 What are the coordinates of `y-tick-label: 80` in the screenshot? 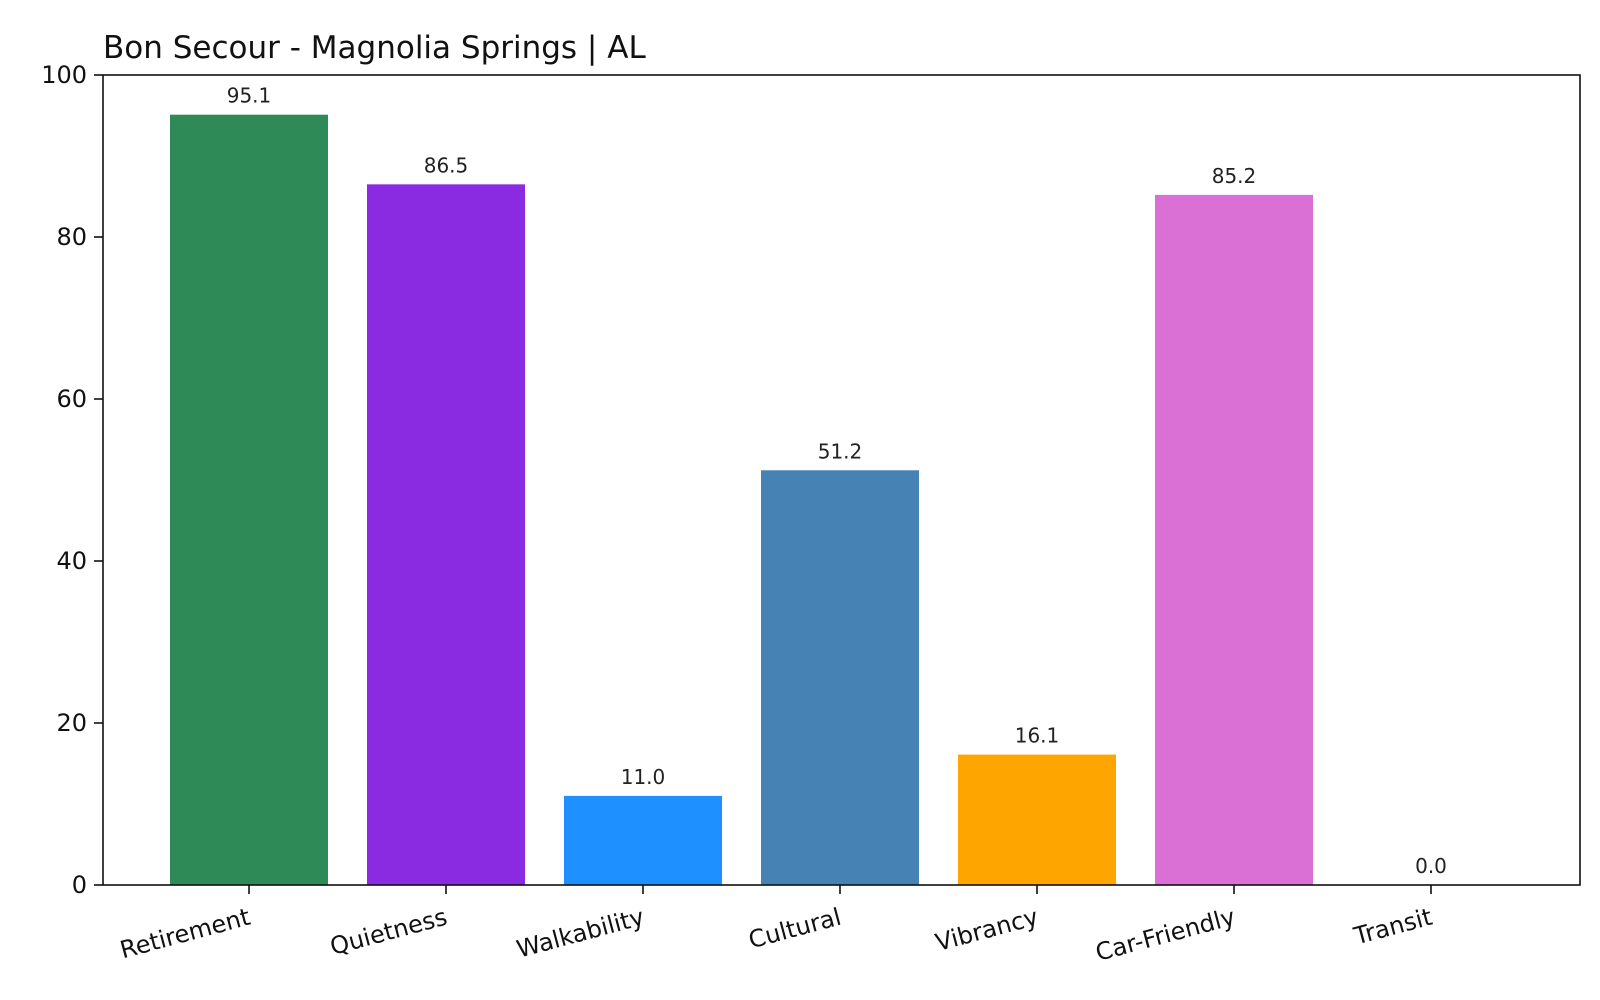 It's located at (71, 237).